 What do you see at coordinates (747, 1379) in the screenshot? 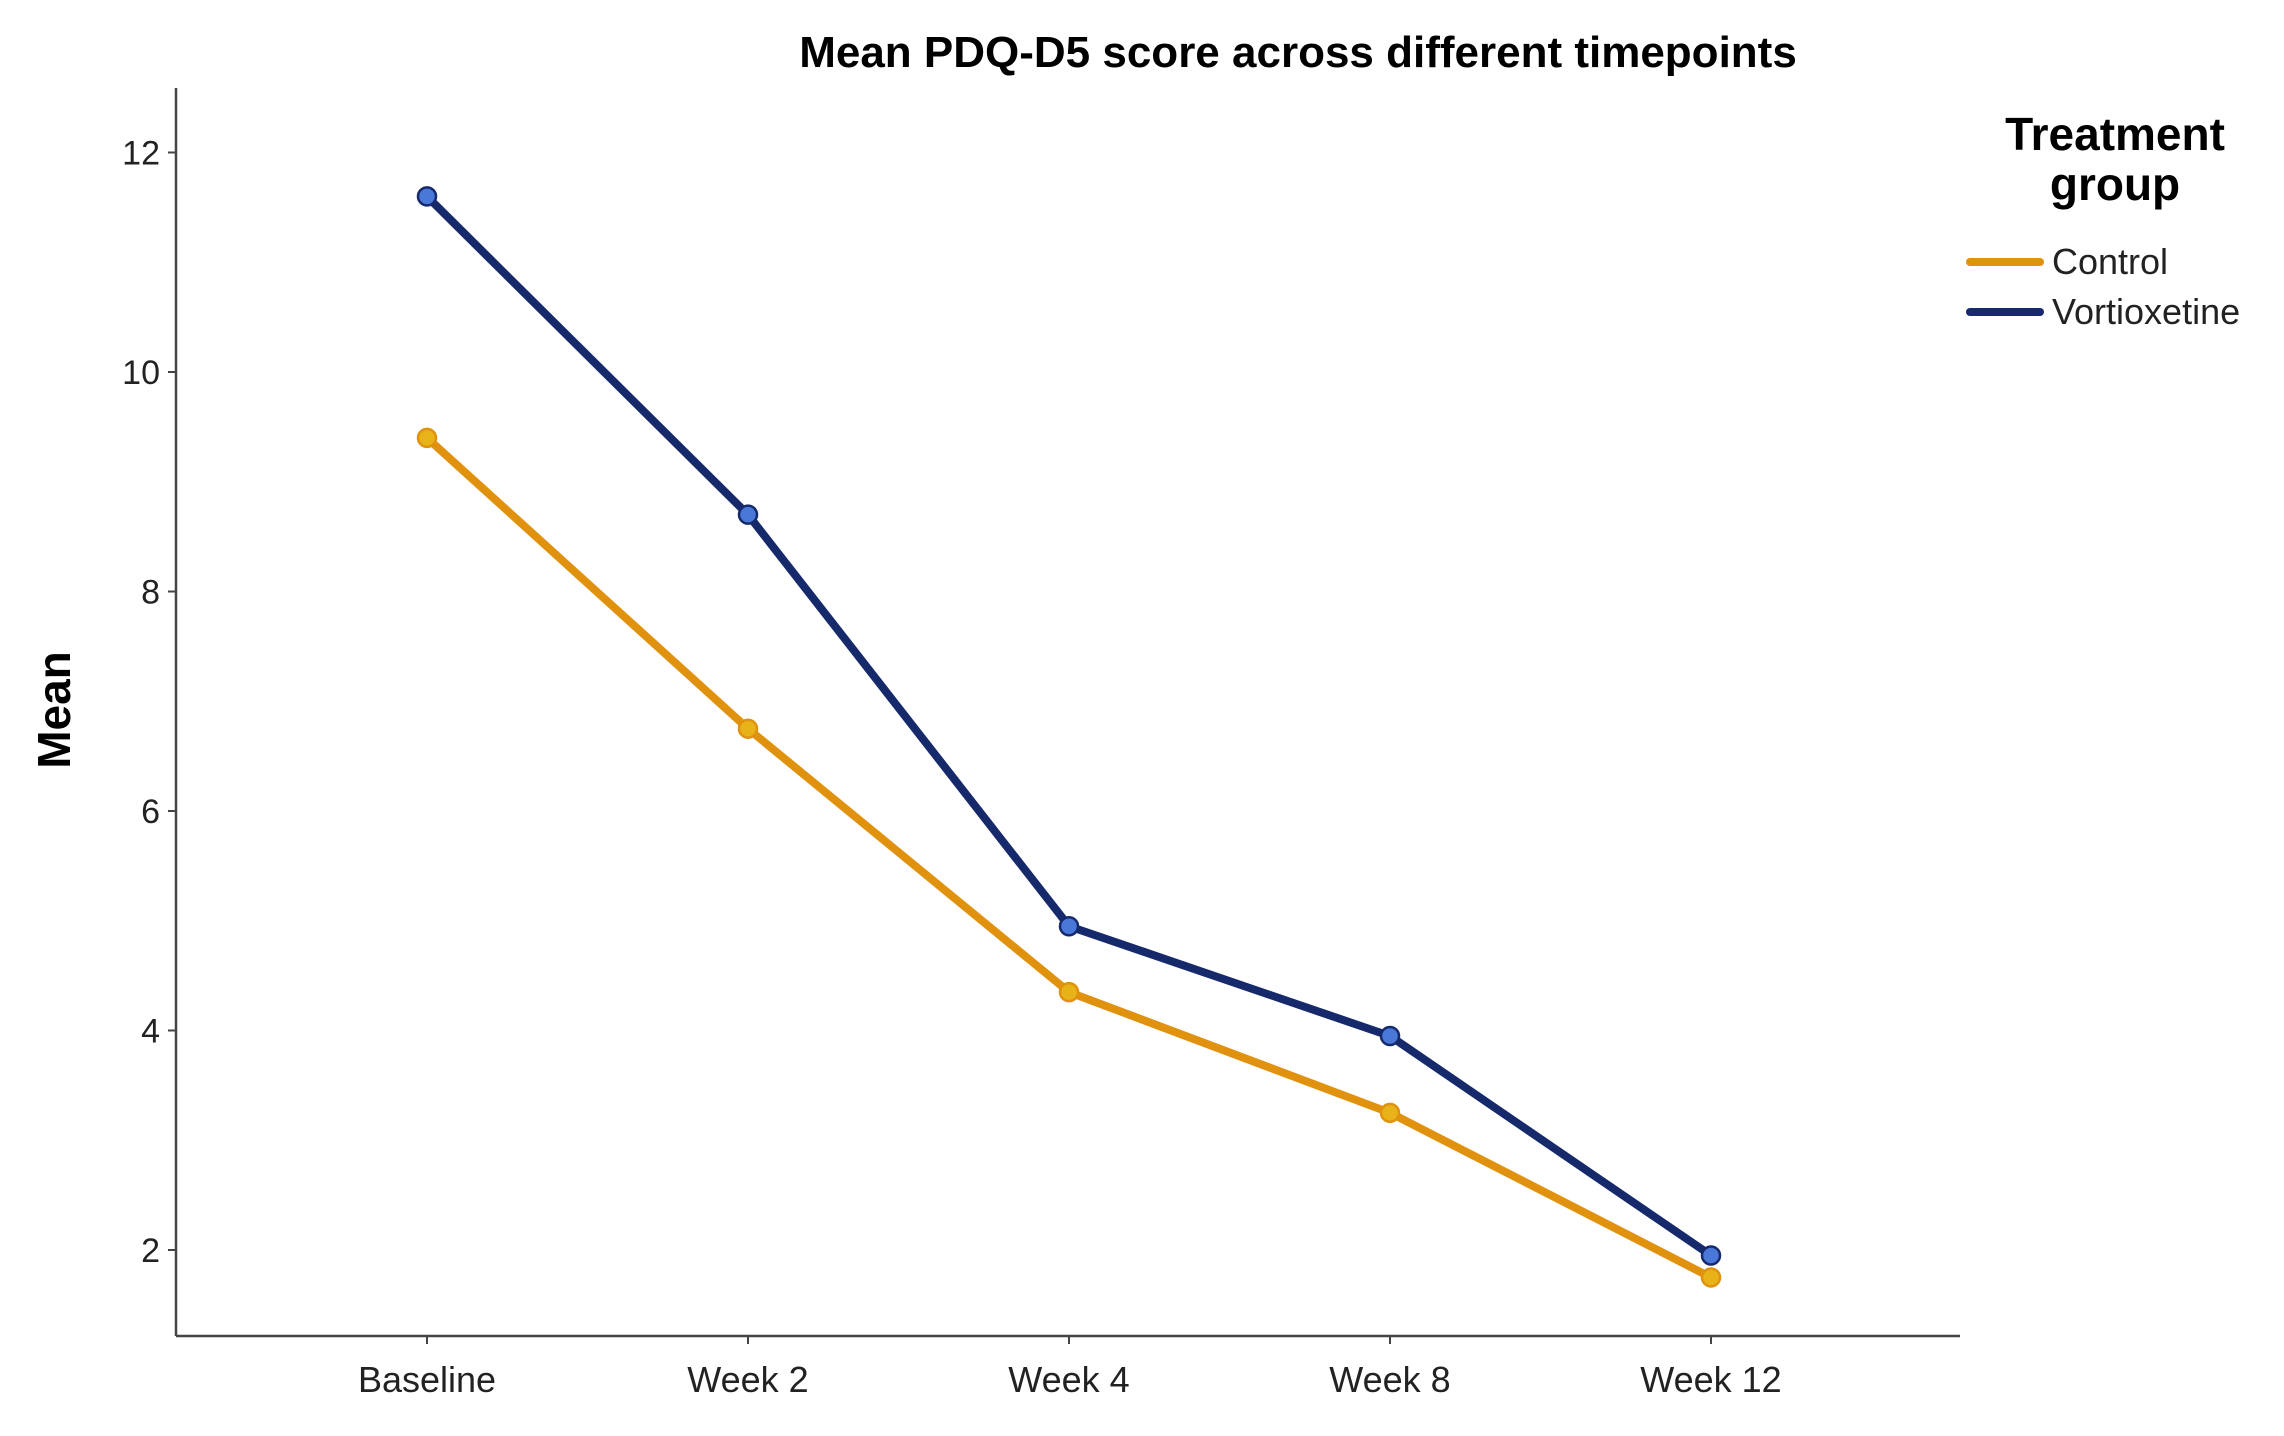
I see `x-tick-label: Week 2` at bounding box center [747, 1379].